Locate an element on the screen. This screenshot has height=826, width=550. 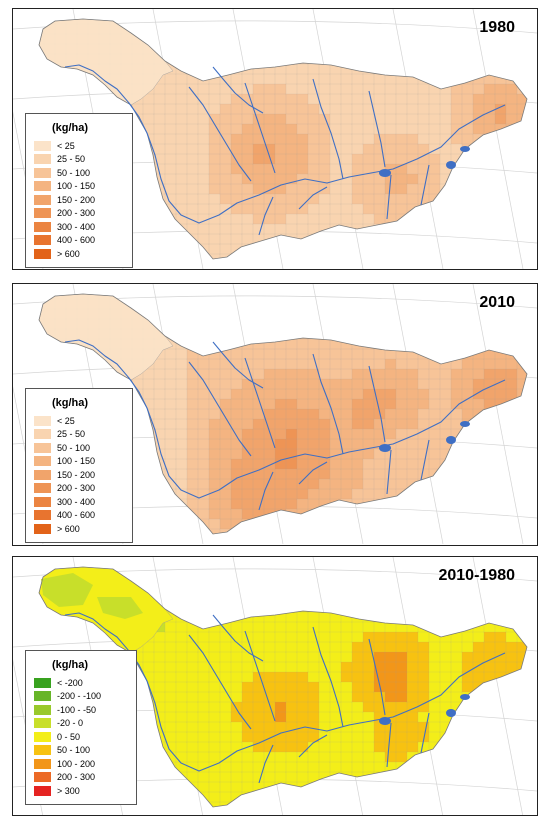
legend-label: < 25 is located at coordinates (66, 145).